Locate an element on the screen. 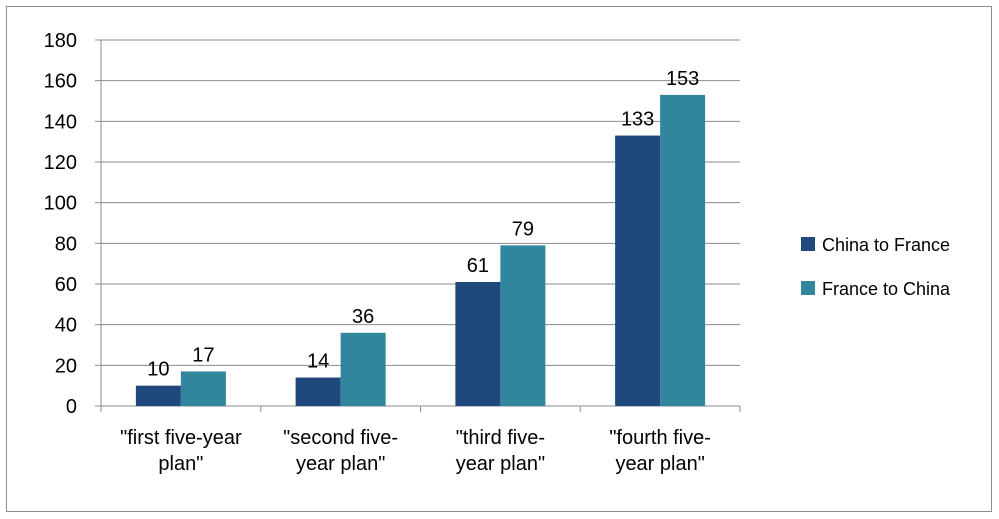  y-tick-label: 20 is located at coordinates (66, 366).